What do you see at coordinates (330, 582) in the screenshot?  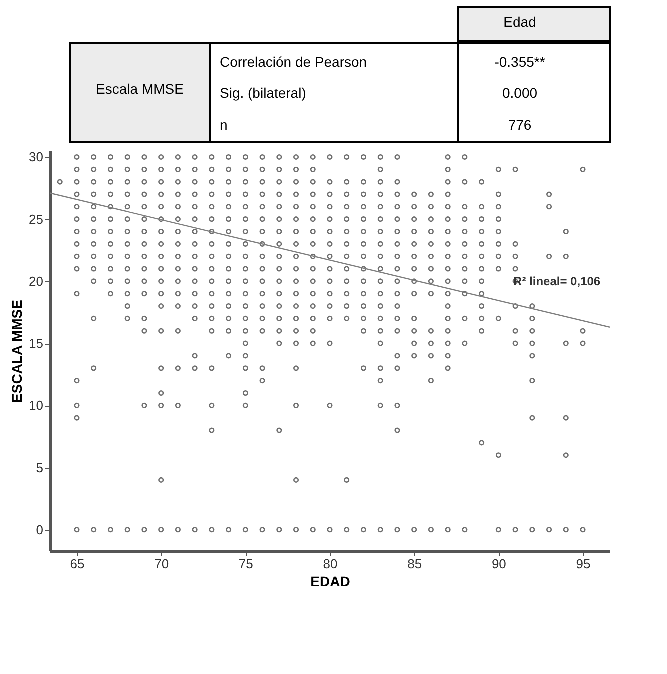 I see `x-axis-title: EDAD` at bounding box center [330, 582].